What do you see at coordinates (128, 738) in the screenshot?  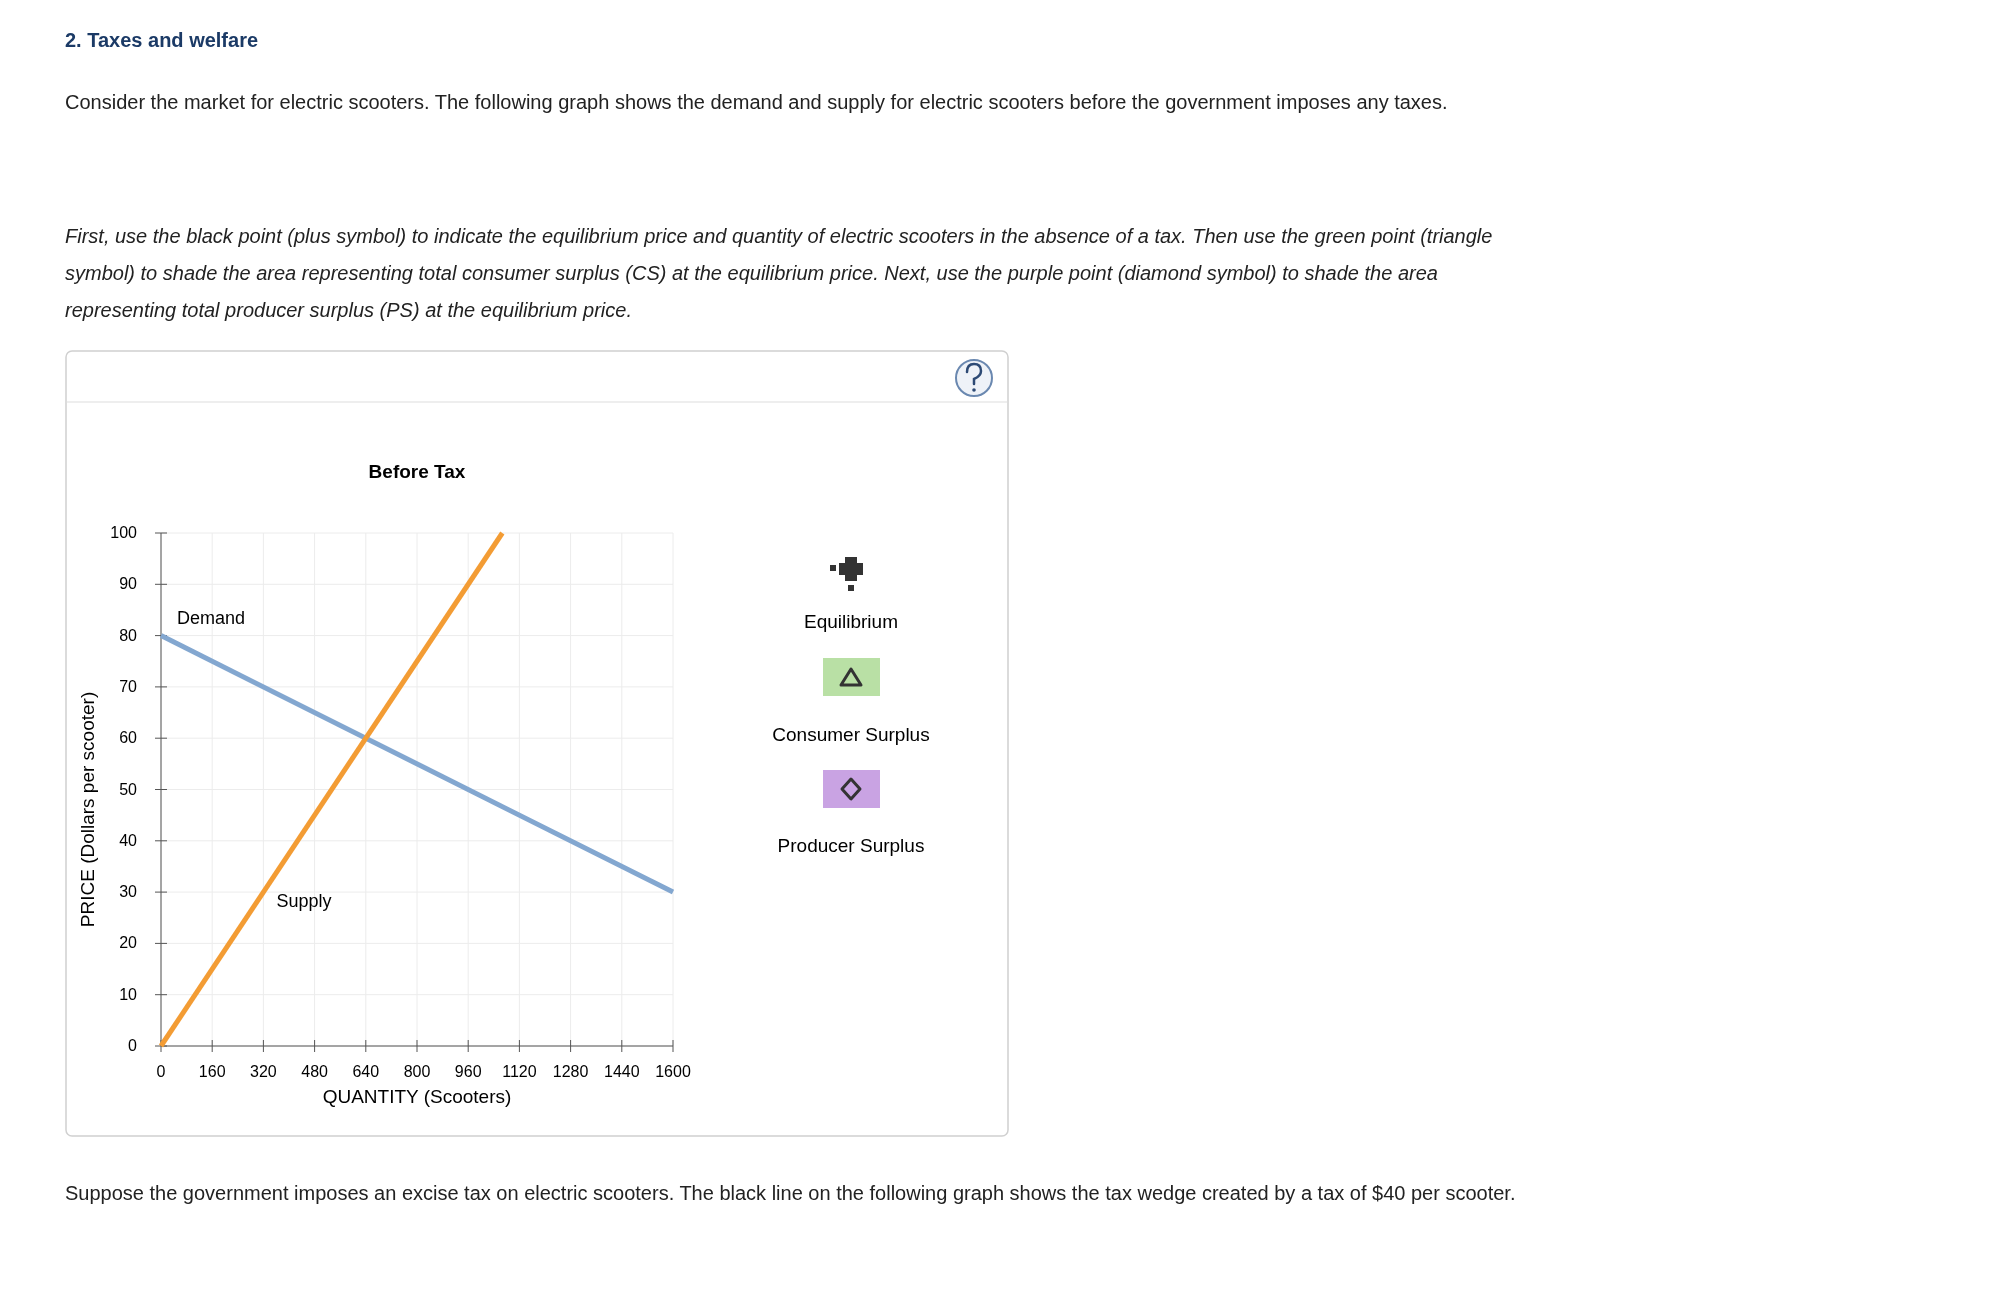 I see `y-tick-label: 60` at bounding box center [128, 738].